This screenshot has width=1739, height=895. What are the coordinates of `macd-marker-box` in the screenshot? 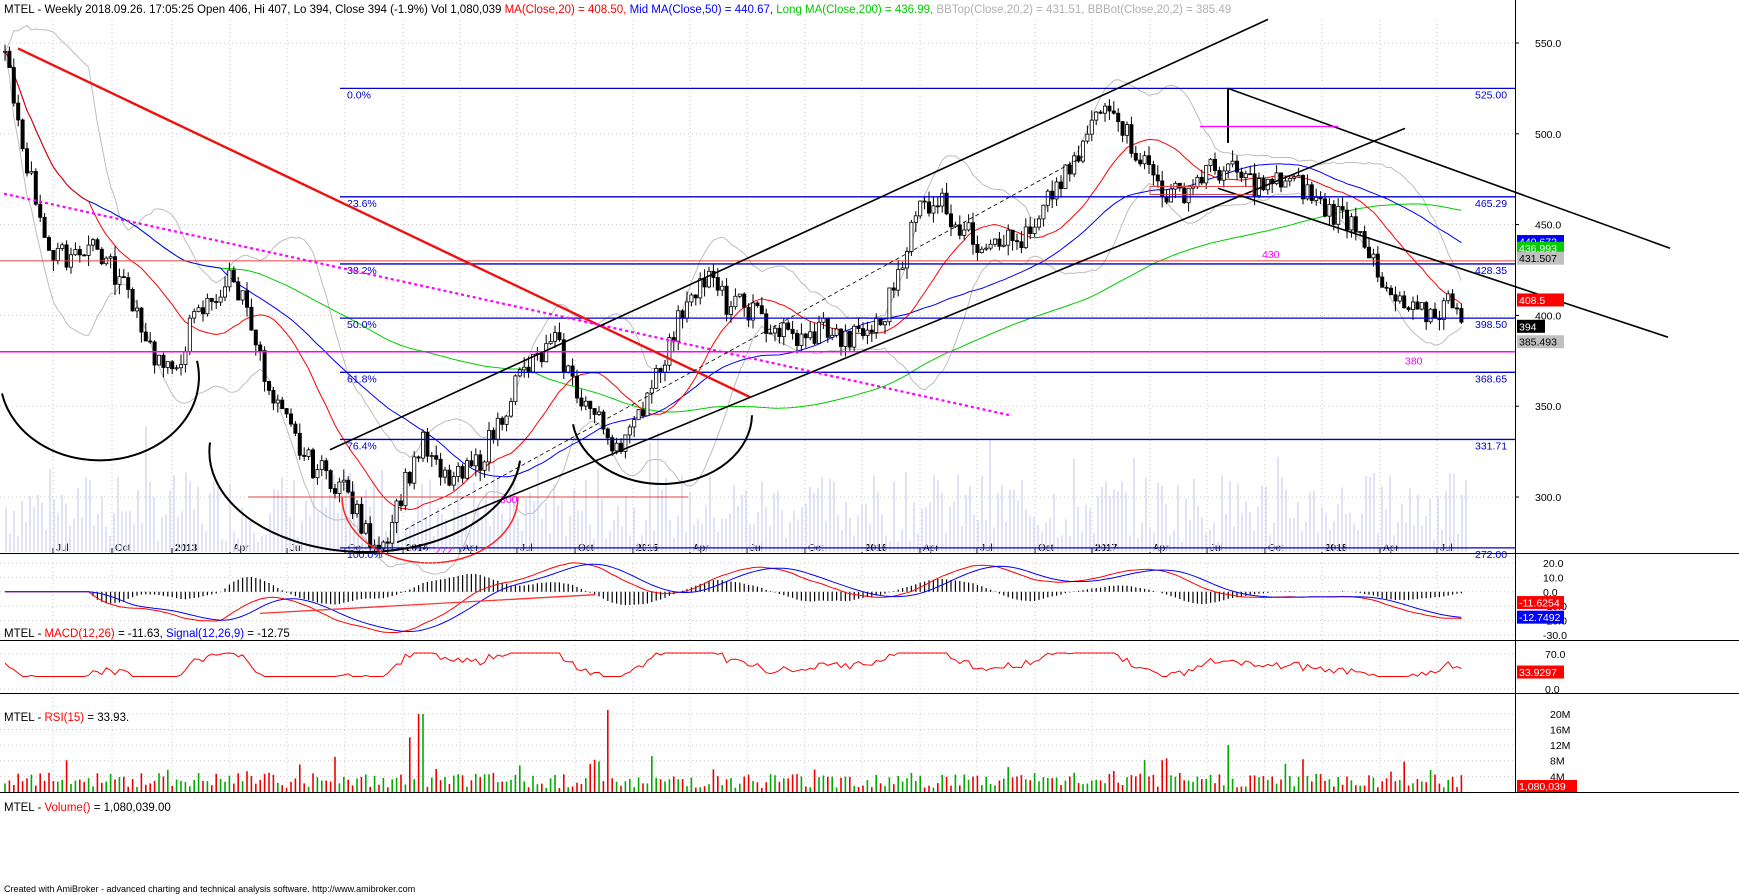 It's located at (1540, 617).